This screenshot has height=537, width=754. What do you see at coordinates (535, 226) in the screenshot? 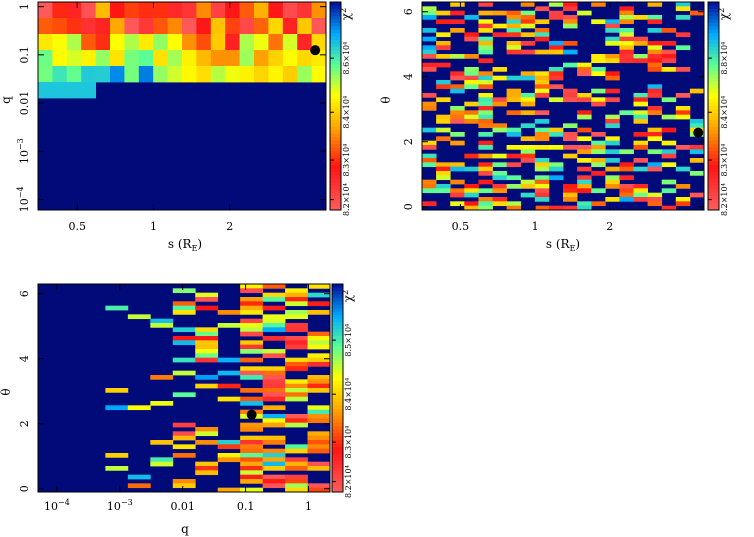
I see `x-tick-label: 1` at bounding box center [535, 226].